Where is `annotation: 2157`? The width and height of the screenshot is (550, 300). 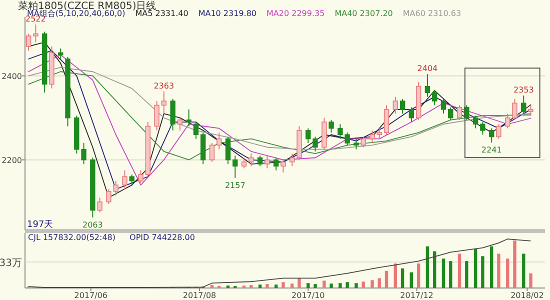 annotation: 2157 is located at coordinates (235, 185).